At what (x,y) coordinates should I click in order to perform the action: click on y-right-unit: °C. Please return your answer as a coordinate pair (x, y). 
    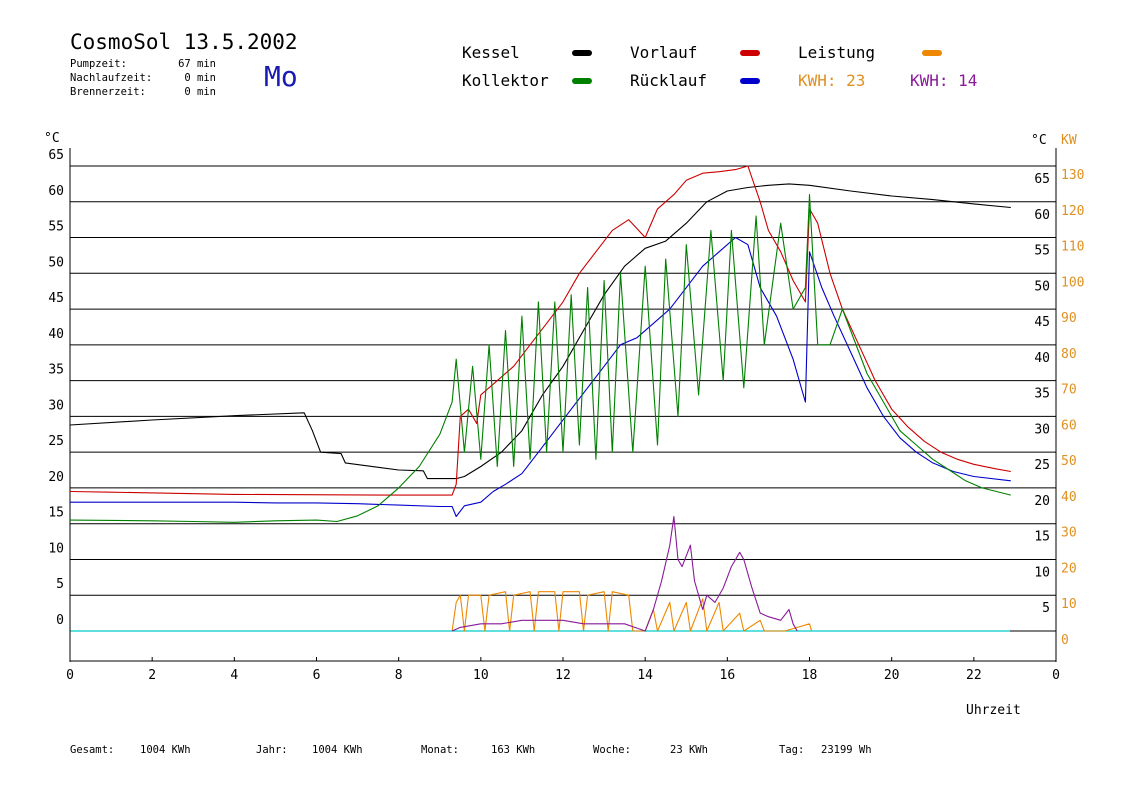
    Looking at the image, I should click on (1039, 140).